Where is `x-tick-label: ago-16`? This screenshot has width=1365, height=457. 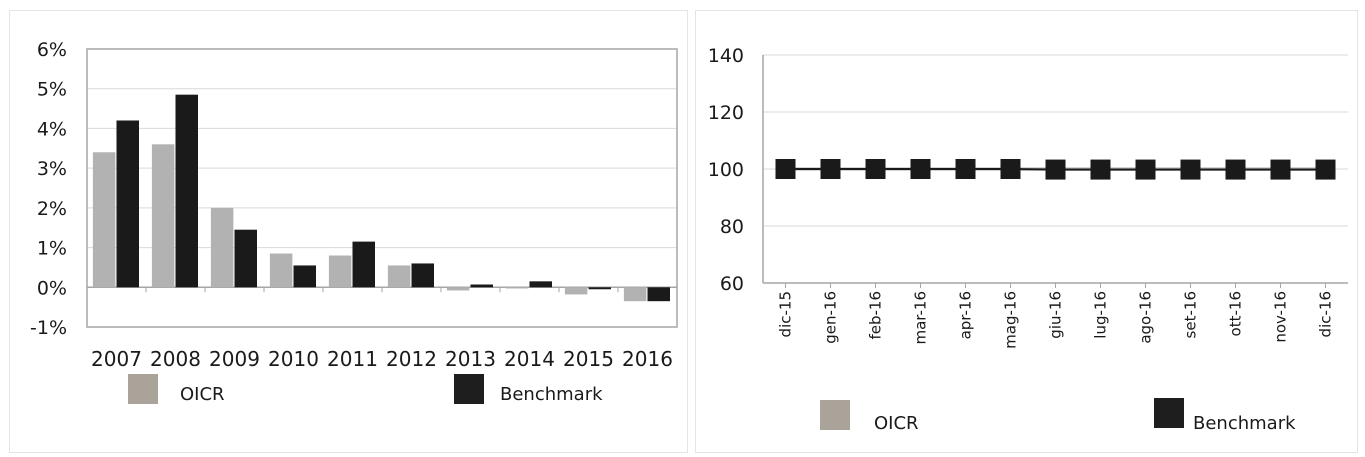
x-tick-label: ago-16 is located at coordinates (1146, 317).